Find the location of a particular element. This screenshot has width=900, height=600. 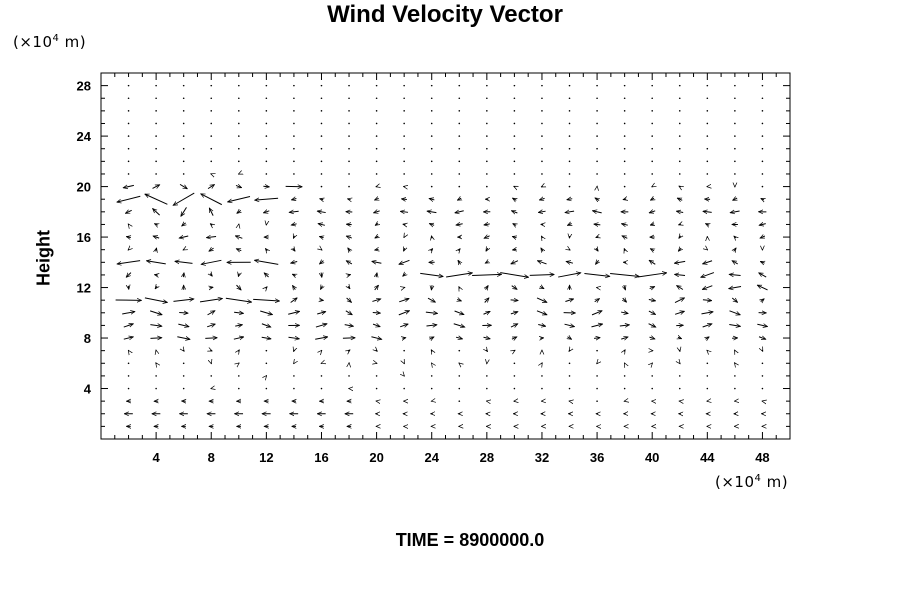

x-tick-label: 44 is located at coordinates (707, 457).